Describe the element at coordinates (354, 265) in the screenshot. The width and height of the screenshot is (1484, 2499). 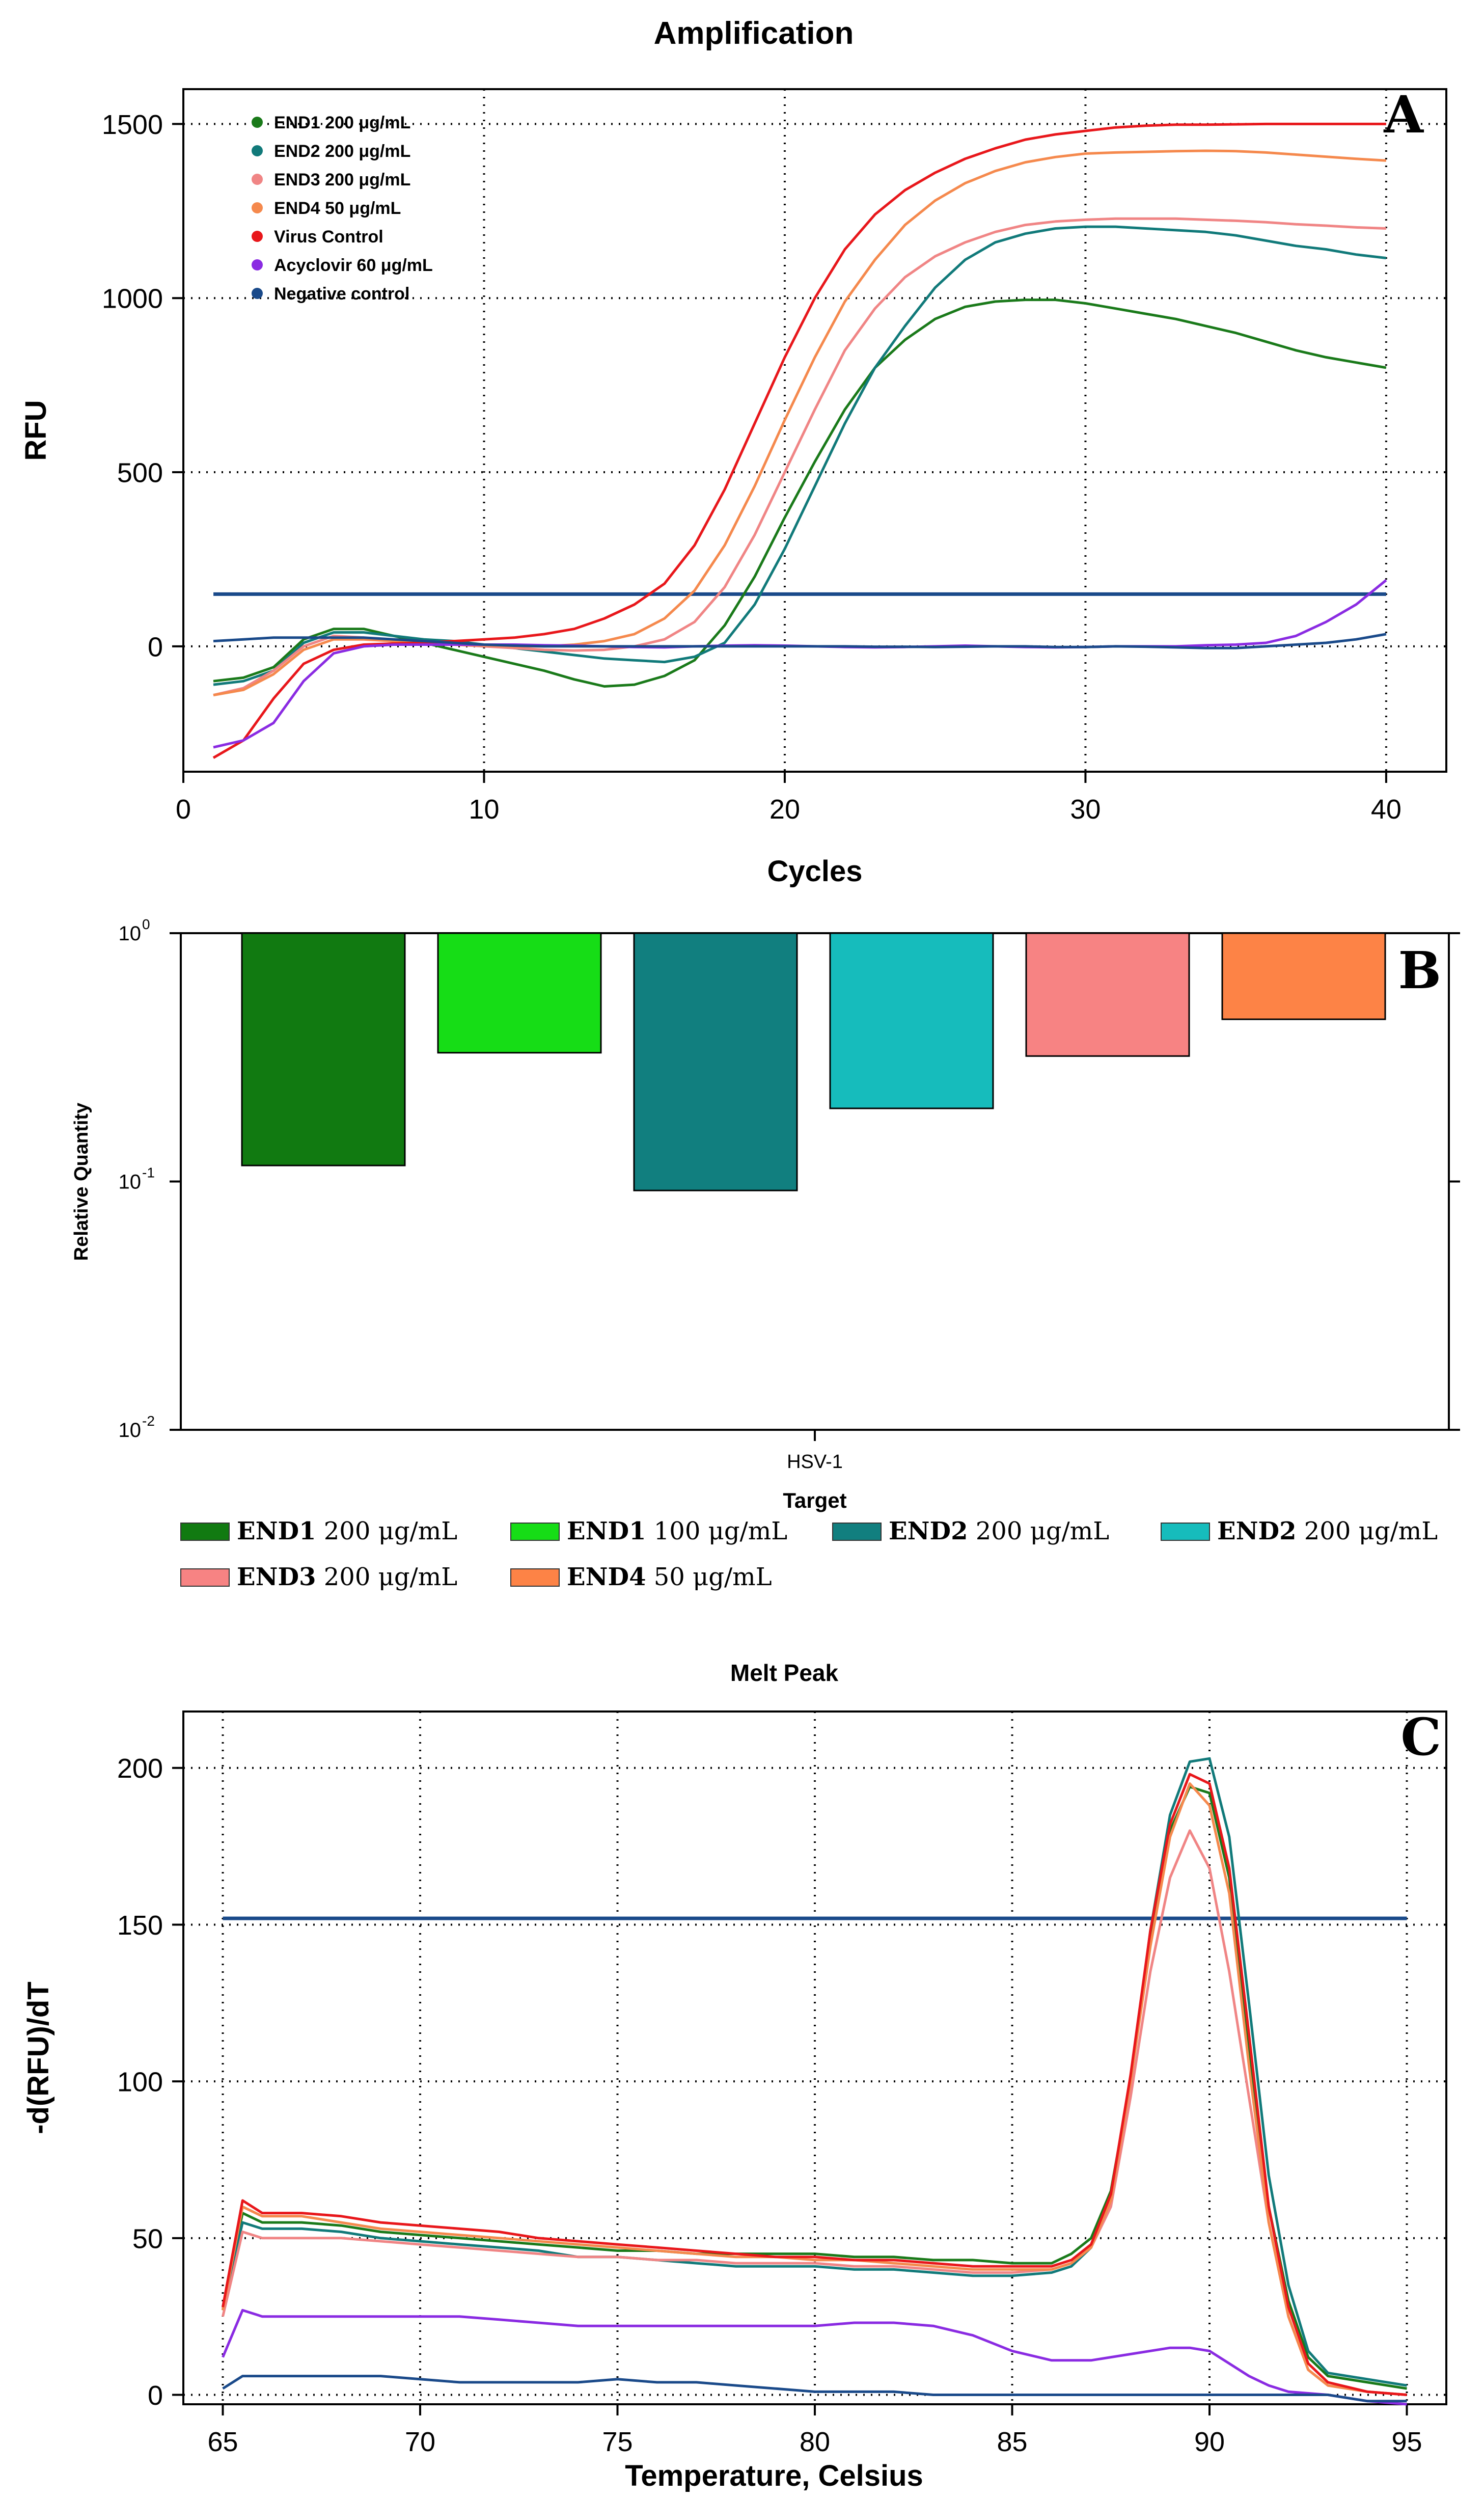
I see `legend-label: Acyclovir 60 μg/mL` at that location.